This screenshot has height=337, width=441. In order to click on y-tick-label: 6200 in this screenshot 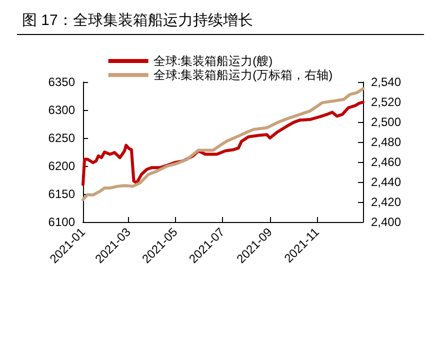, I will do `click(62, 166)`.